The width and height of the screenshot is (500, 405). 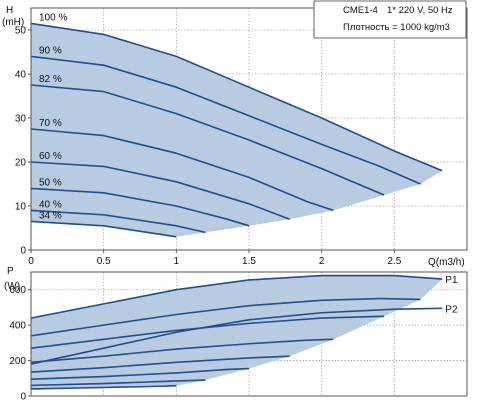 I want to click on power-supply: 1* 220 V, 50 Hz, so click(x=420, y=10).